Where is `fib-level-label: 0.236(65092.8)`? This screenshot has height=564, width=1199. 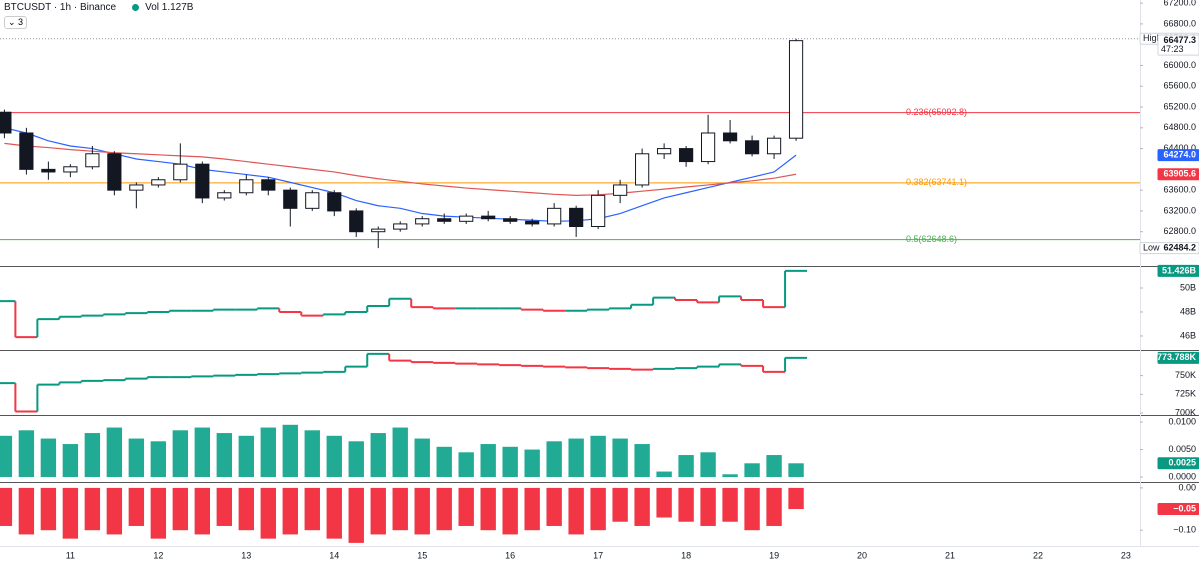
fib-level-label: 0.236(65092.8) is located at coordinates (936, 112).